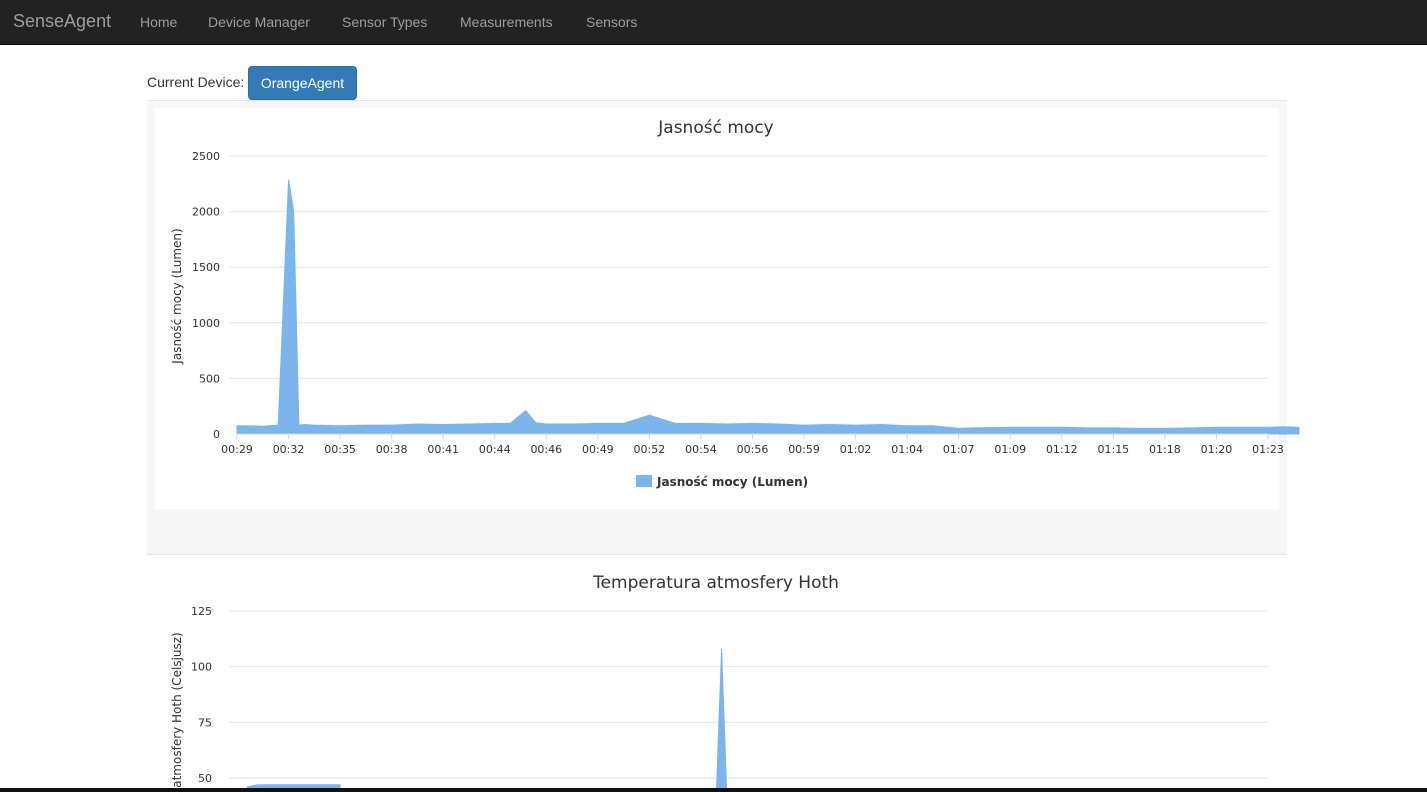  What do you see at coordinates (644, 481) in the screenshot?
I see `legend-swatch` at bounding box center [644, 481].